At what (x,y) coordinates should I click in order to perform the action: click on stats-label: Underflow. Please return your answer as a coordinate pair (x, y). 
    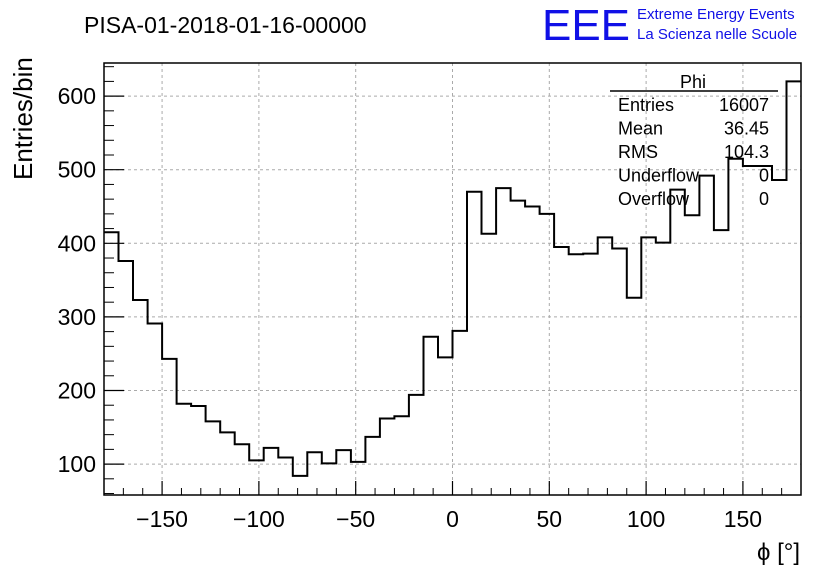
    Looking at the image, I should click on (659, 176).